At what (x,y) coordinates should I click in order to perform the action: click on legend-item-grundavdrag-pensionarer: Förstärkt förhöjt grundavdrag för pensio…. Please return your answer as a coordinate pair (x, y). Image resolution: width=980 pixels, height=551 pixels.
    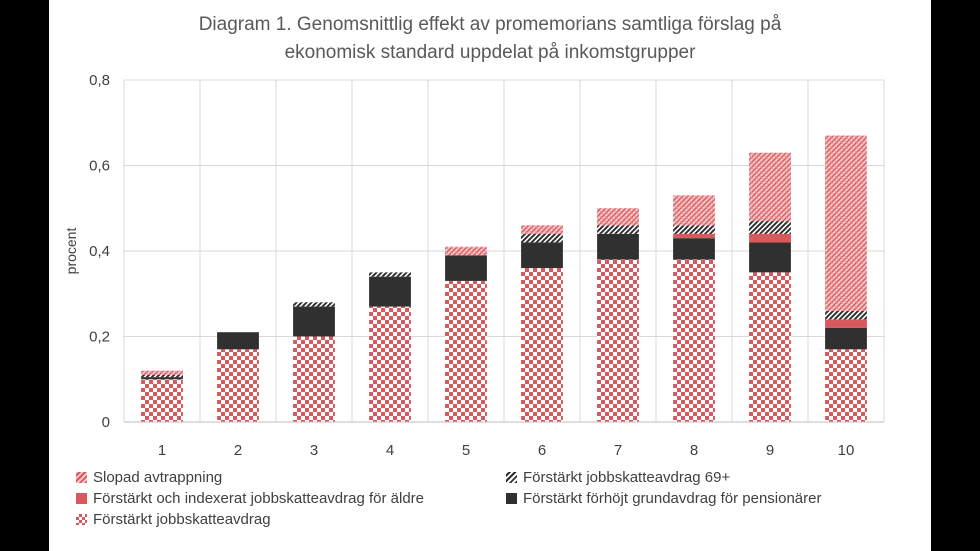
    Looking at the image, I should click on (663, 498).